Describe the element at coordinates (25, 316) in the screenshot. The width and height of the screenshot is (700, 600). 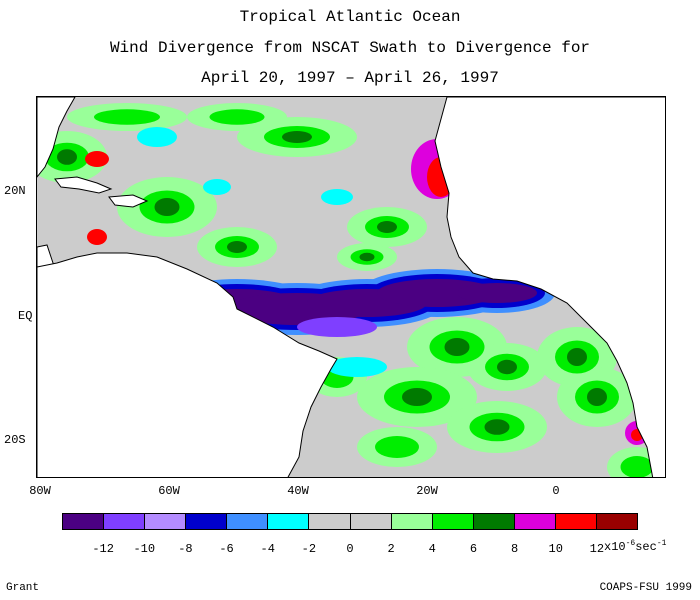
I see `lat-label-eq: EQ` at that location.